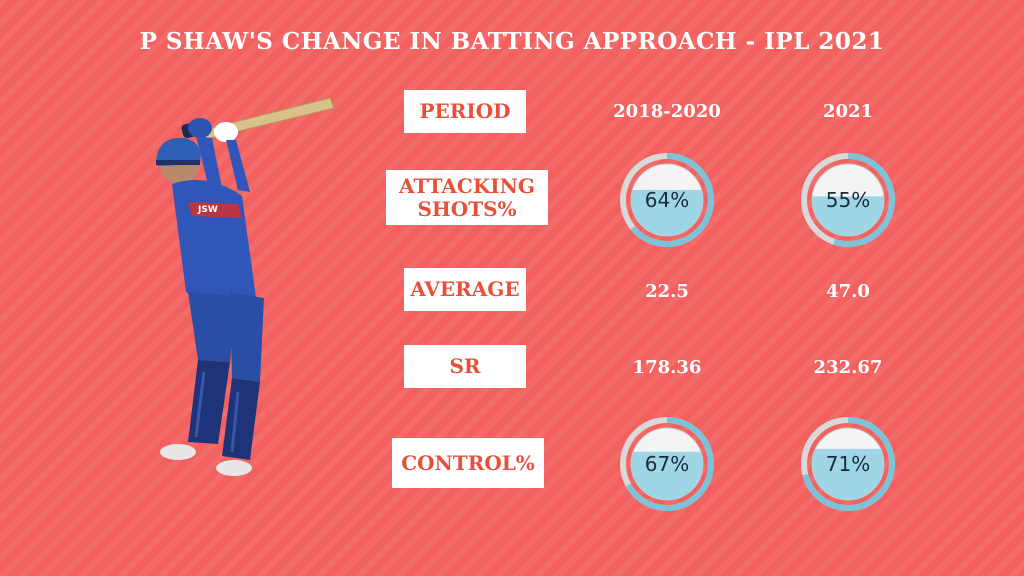 The height and width of the screenshot is (576, 1024). I want to click on gauge-value: 67%, so click(667, 464).